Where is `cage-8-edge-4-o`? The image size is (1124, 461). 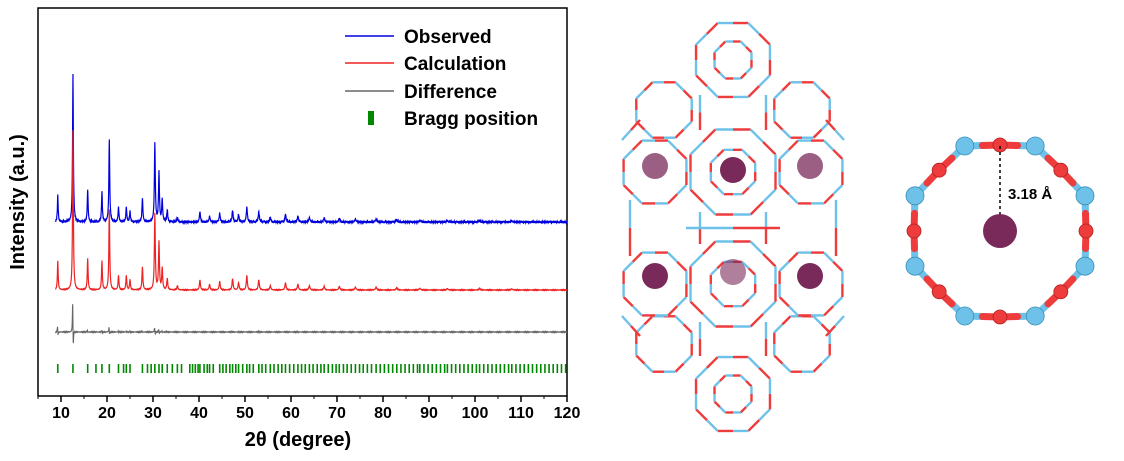 cage-8-edge-4-o is located at coordinates (637, 145).